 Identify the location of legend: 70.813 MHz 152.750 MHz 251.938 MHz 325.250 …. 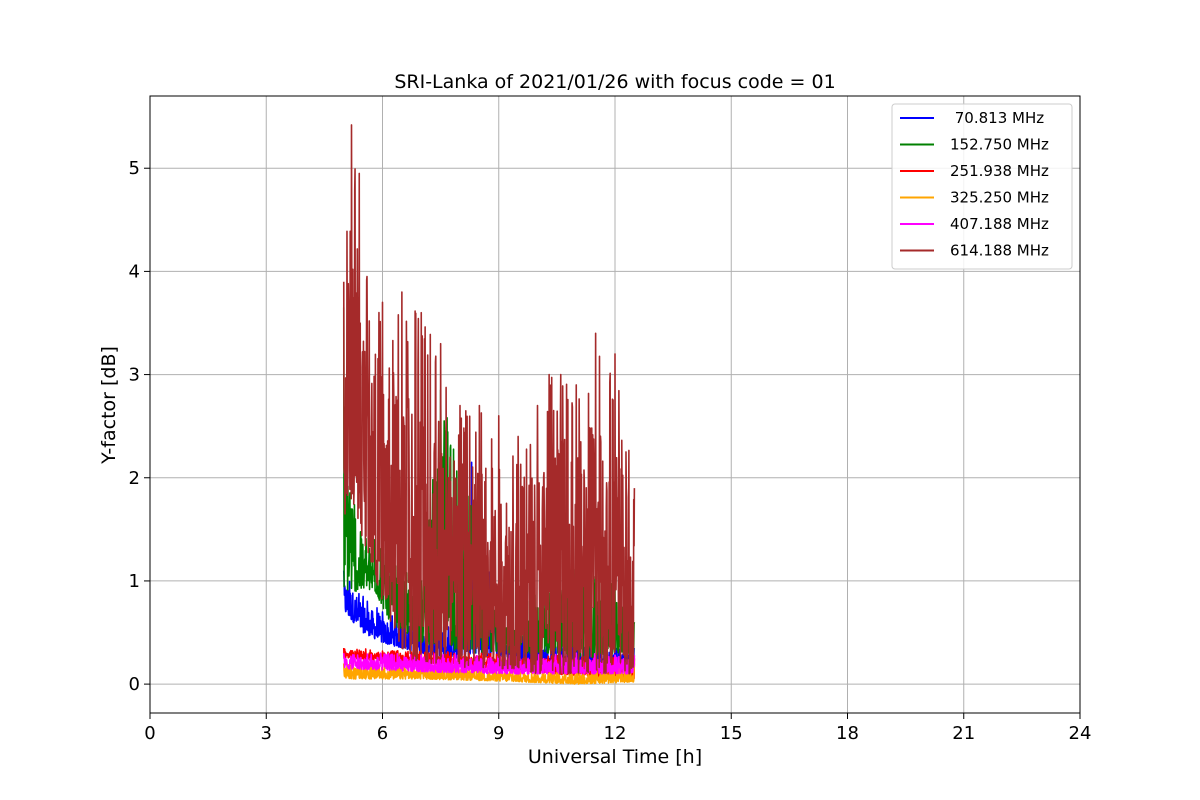
(982, 186).